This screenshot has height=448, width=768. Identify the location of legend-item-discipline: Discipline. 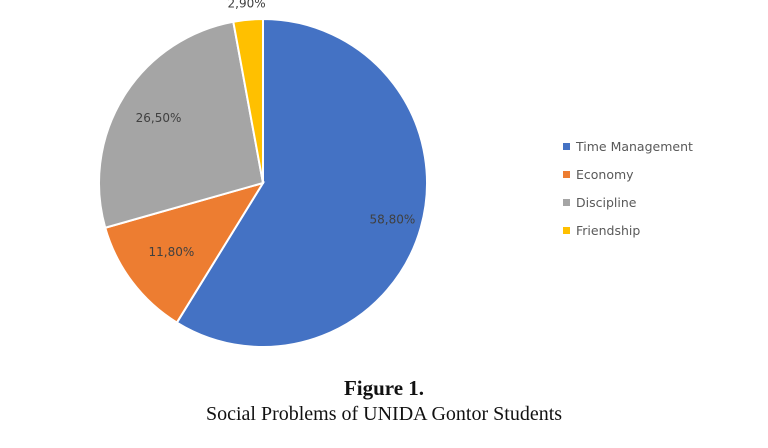
(628, 202).